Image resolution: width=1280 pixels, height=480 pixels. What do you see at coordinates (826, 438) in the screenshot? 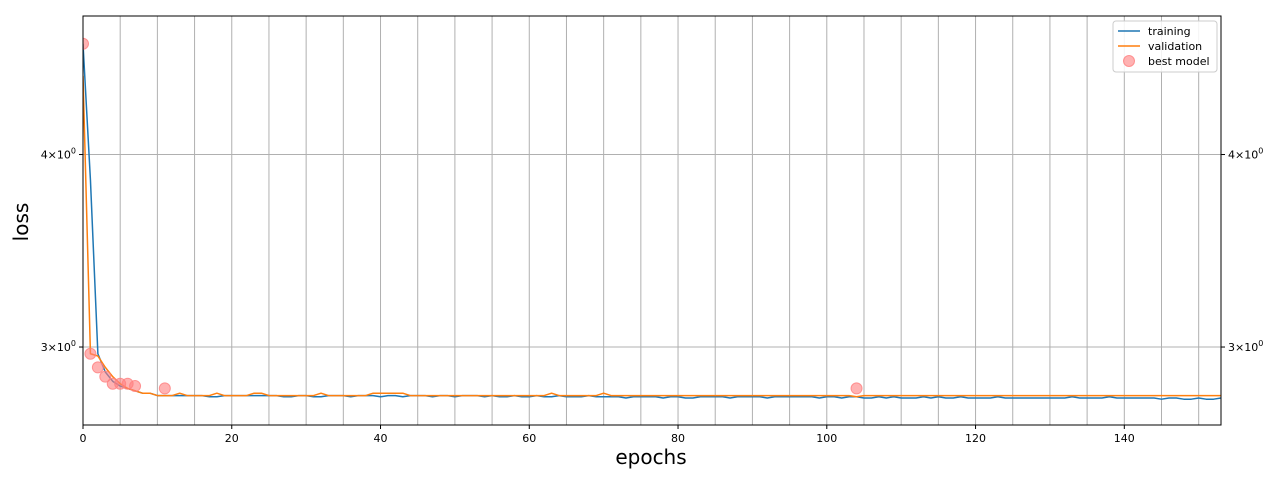
I see `x-tick-label: 100` at bounding box center [826, 438].